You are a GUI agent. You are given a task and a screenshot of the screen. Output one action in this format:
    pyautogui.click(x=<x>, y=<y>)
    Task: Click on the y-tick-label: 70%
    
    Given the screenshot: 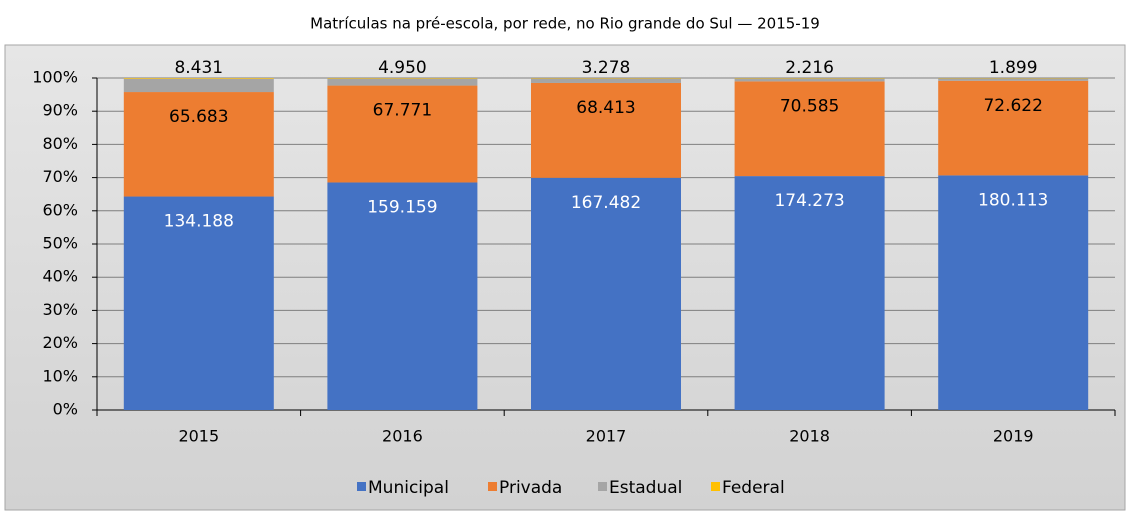 What is the action you would take?
    pyautogui.click(x=60, y=176)
    